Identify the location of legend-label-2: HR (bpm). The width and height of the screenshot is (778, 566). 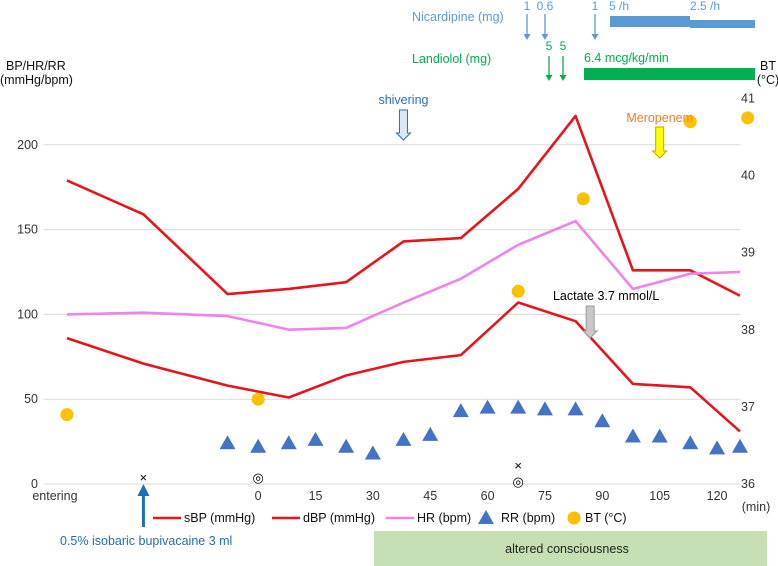
(444, 518).